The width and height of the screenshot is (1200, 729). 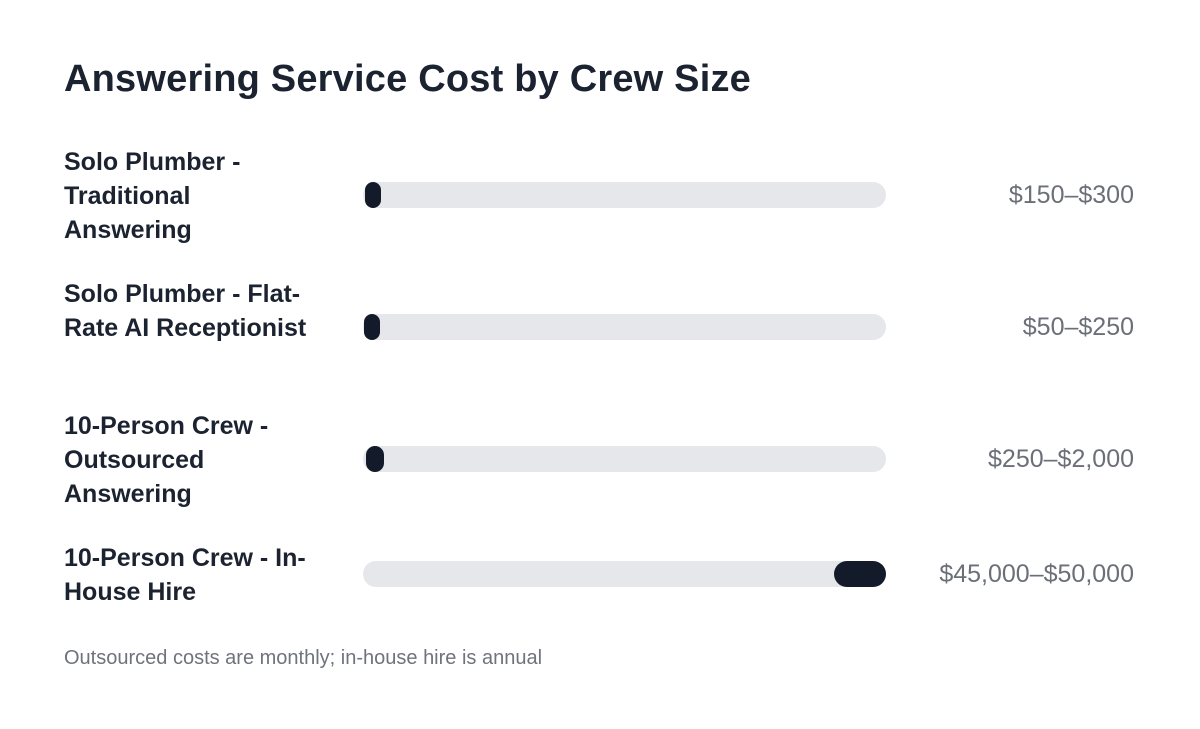 I want to click on value-label: $150–$300, so click(x=1071, y=195).